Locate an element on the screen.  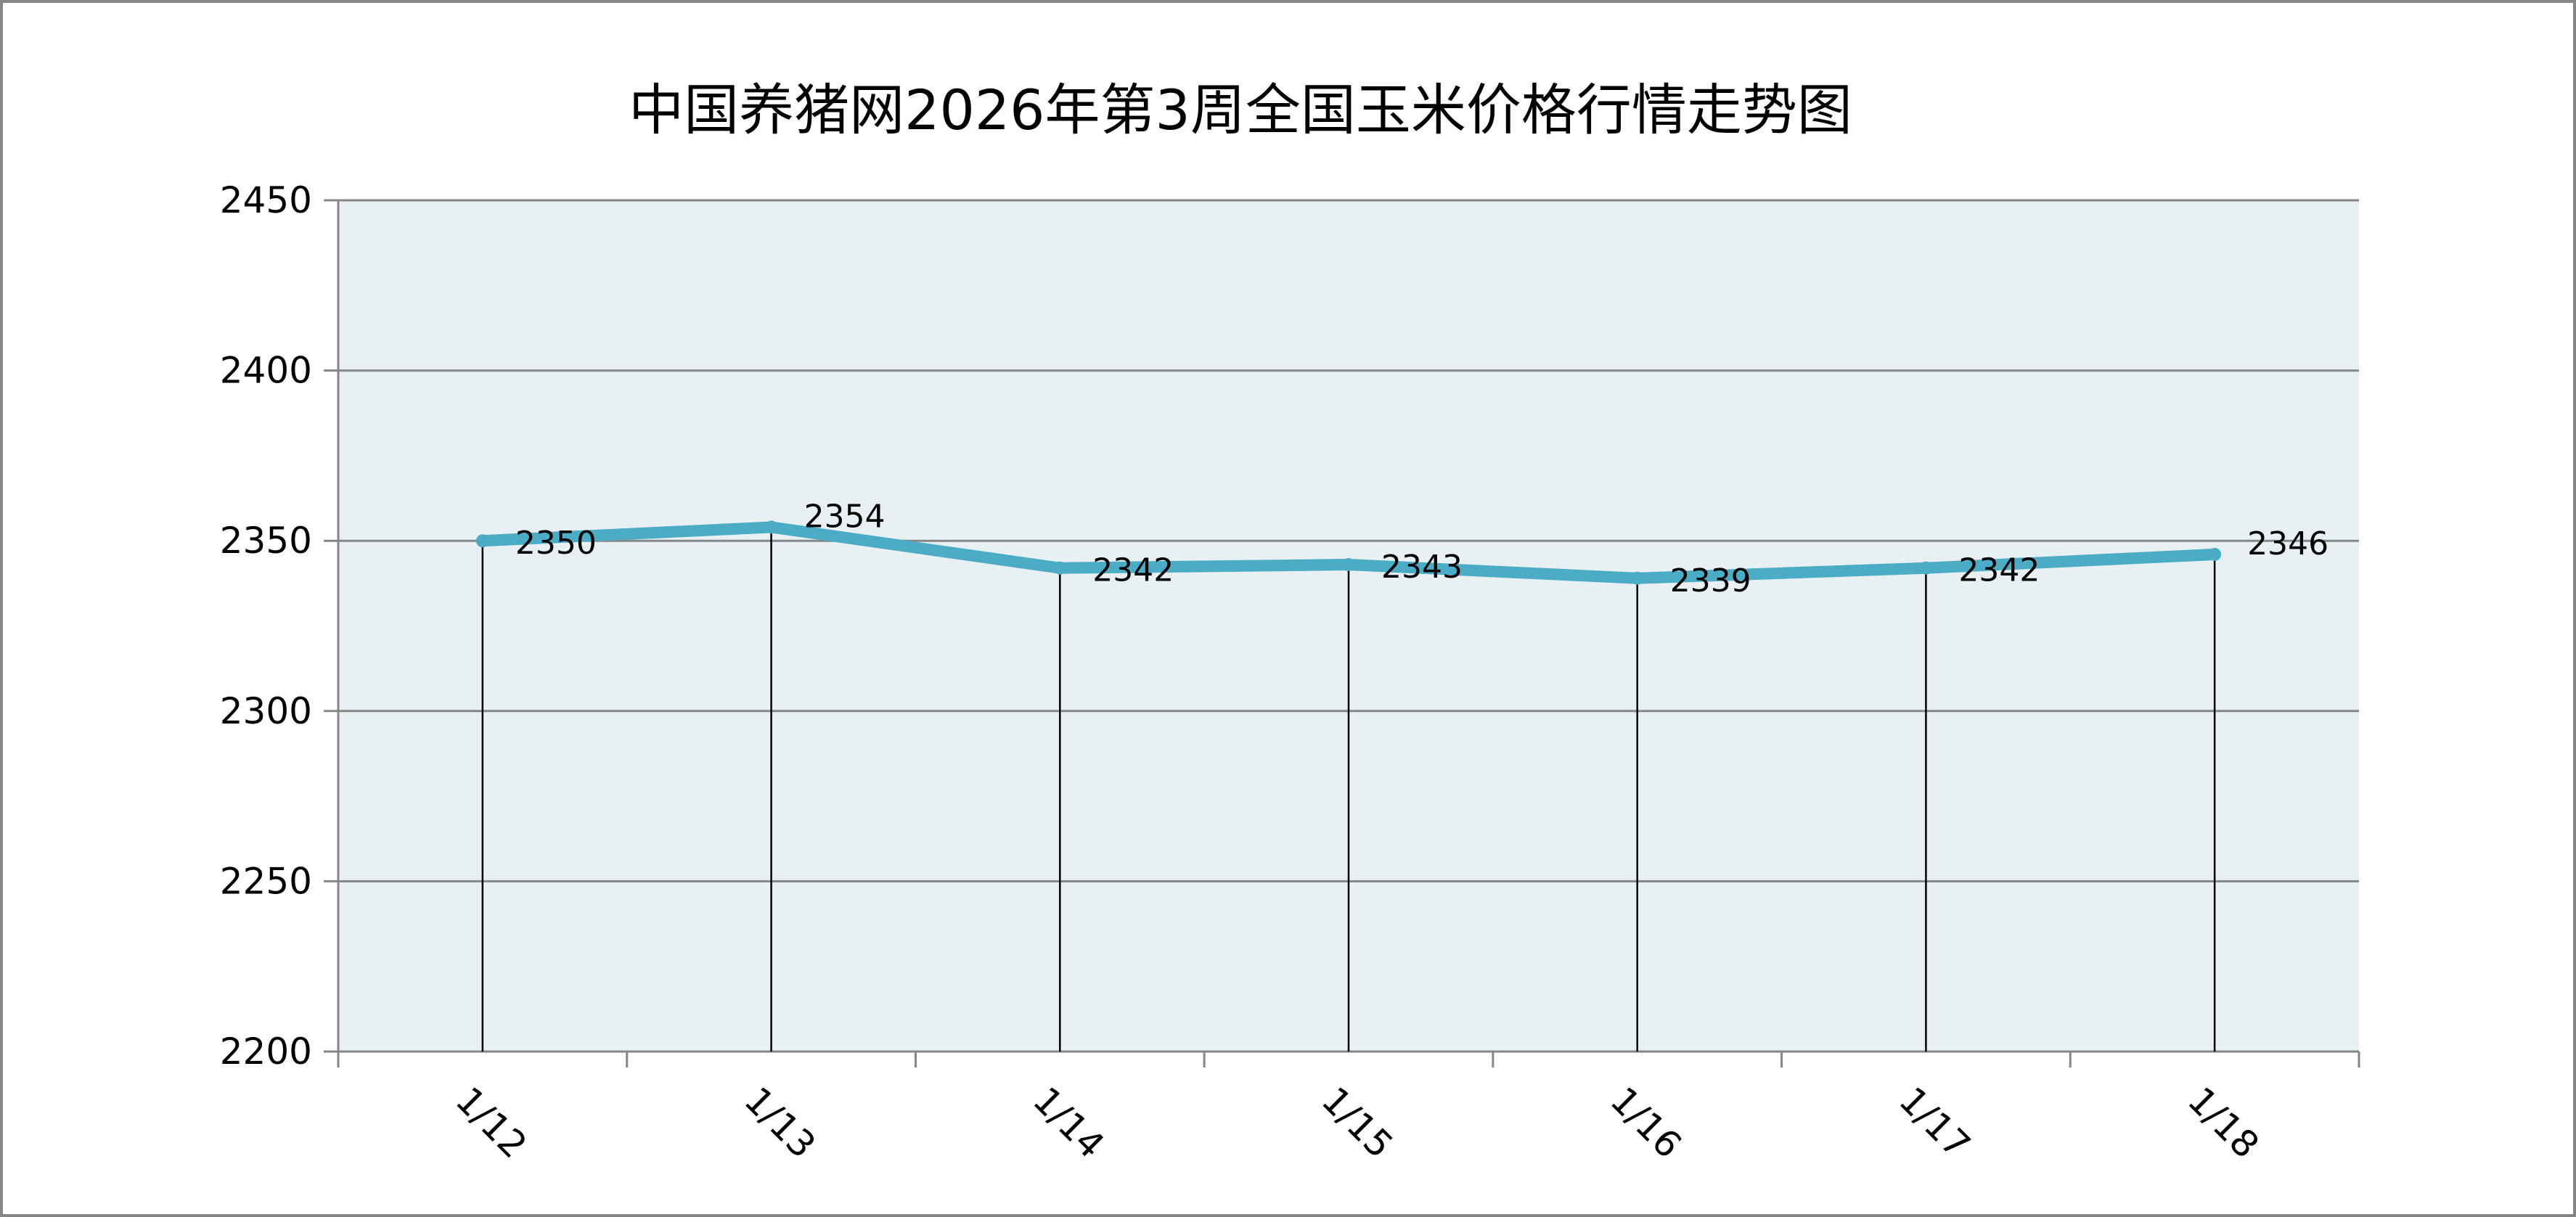
chart-title: 中国养猪网2026年第3周全国玉米价格行情走势图 is located at coordinates (1240, 110).